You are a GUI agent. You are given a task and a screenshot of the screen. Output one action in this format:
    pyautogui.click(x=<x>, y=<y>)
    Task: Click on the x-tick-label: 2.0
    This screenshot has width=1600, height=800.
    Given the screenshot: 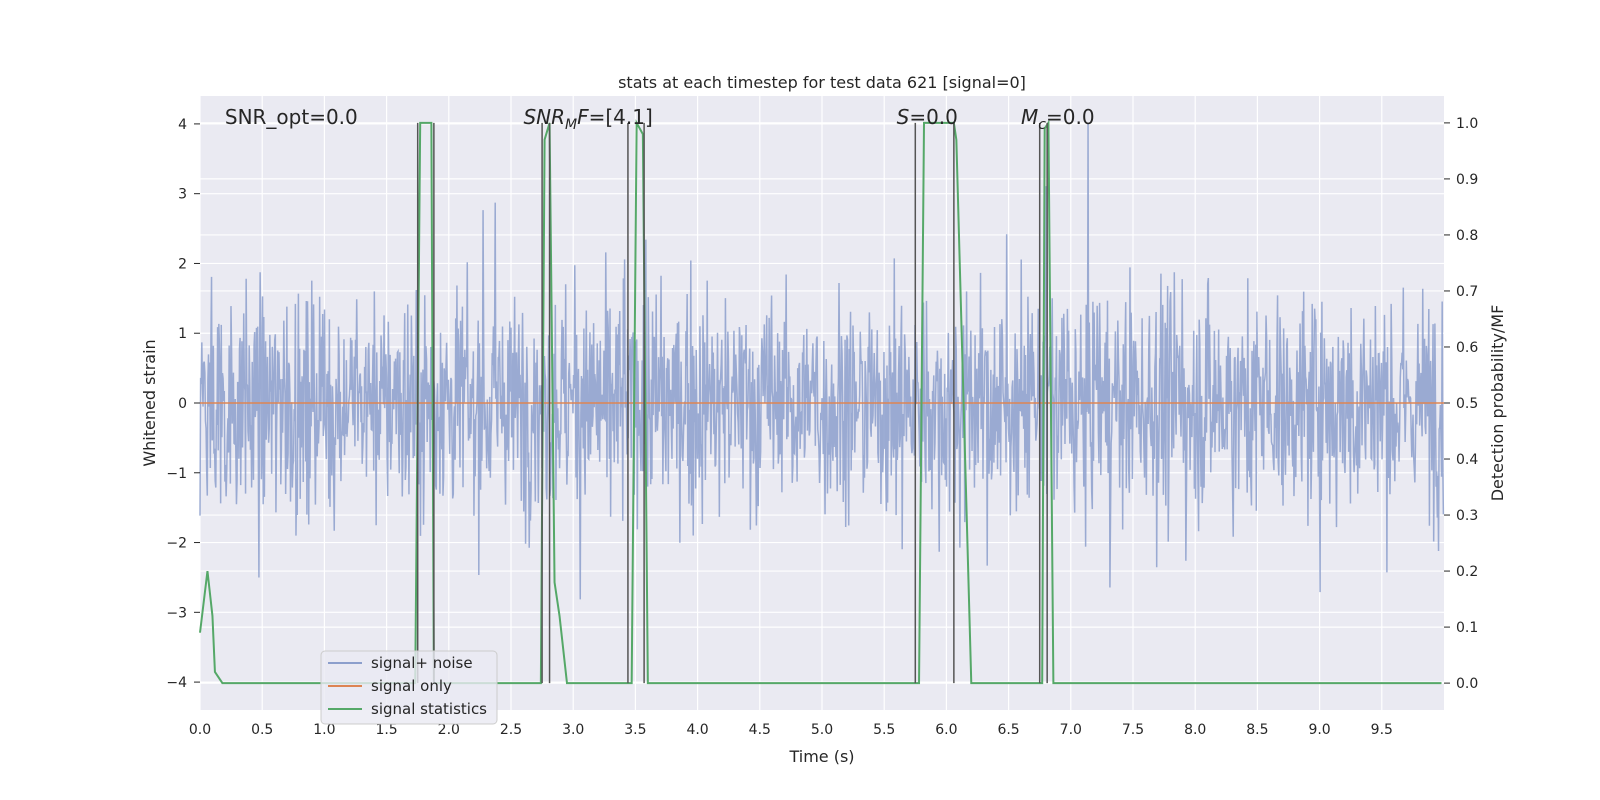 What is the action you would take?
    pyautogui.click(x=449, y=730)
    